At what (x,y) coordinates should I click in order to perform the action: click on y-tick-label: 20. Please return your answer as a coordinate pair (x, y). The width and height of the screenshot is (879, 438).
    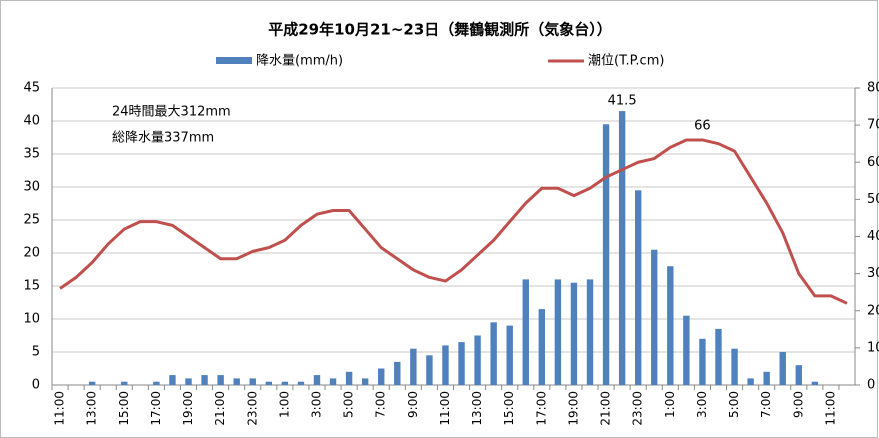
    Looking at the image, I should click on (31, 253).